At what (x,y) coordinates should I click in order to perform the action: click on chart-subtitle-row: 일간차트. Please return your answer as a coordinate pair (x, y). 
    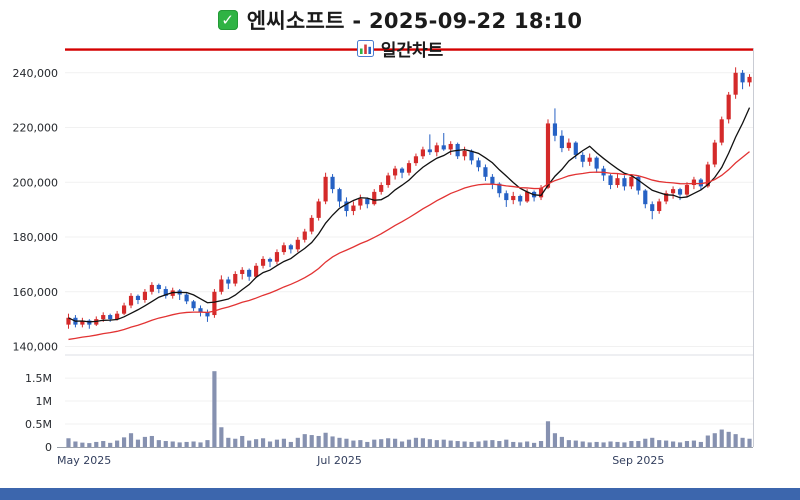
    Looking at the image, I should click on (400, 48).